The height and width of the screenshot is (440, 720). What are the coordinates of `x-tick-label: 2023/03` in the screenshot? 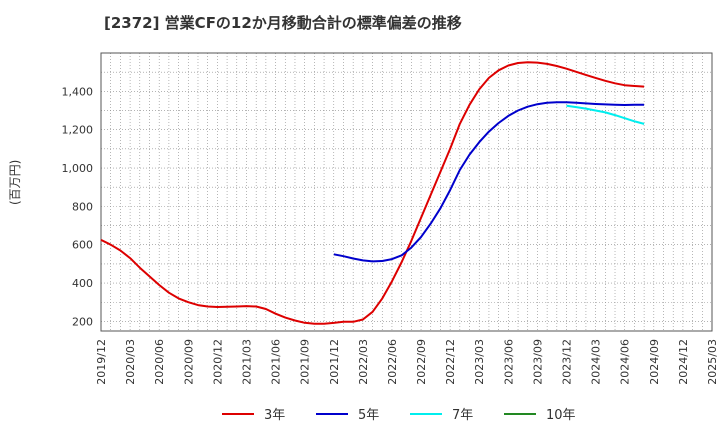 It's located at (479, 362).